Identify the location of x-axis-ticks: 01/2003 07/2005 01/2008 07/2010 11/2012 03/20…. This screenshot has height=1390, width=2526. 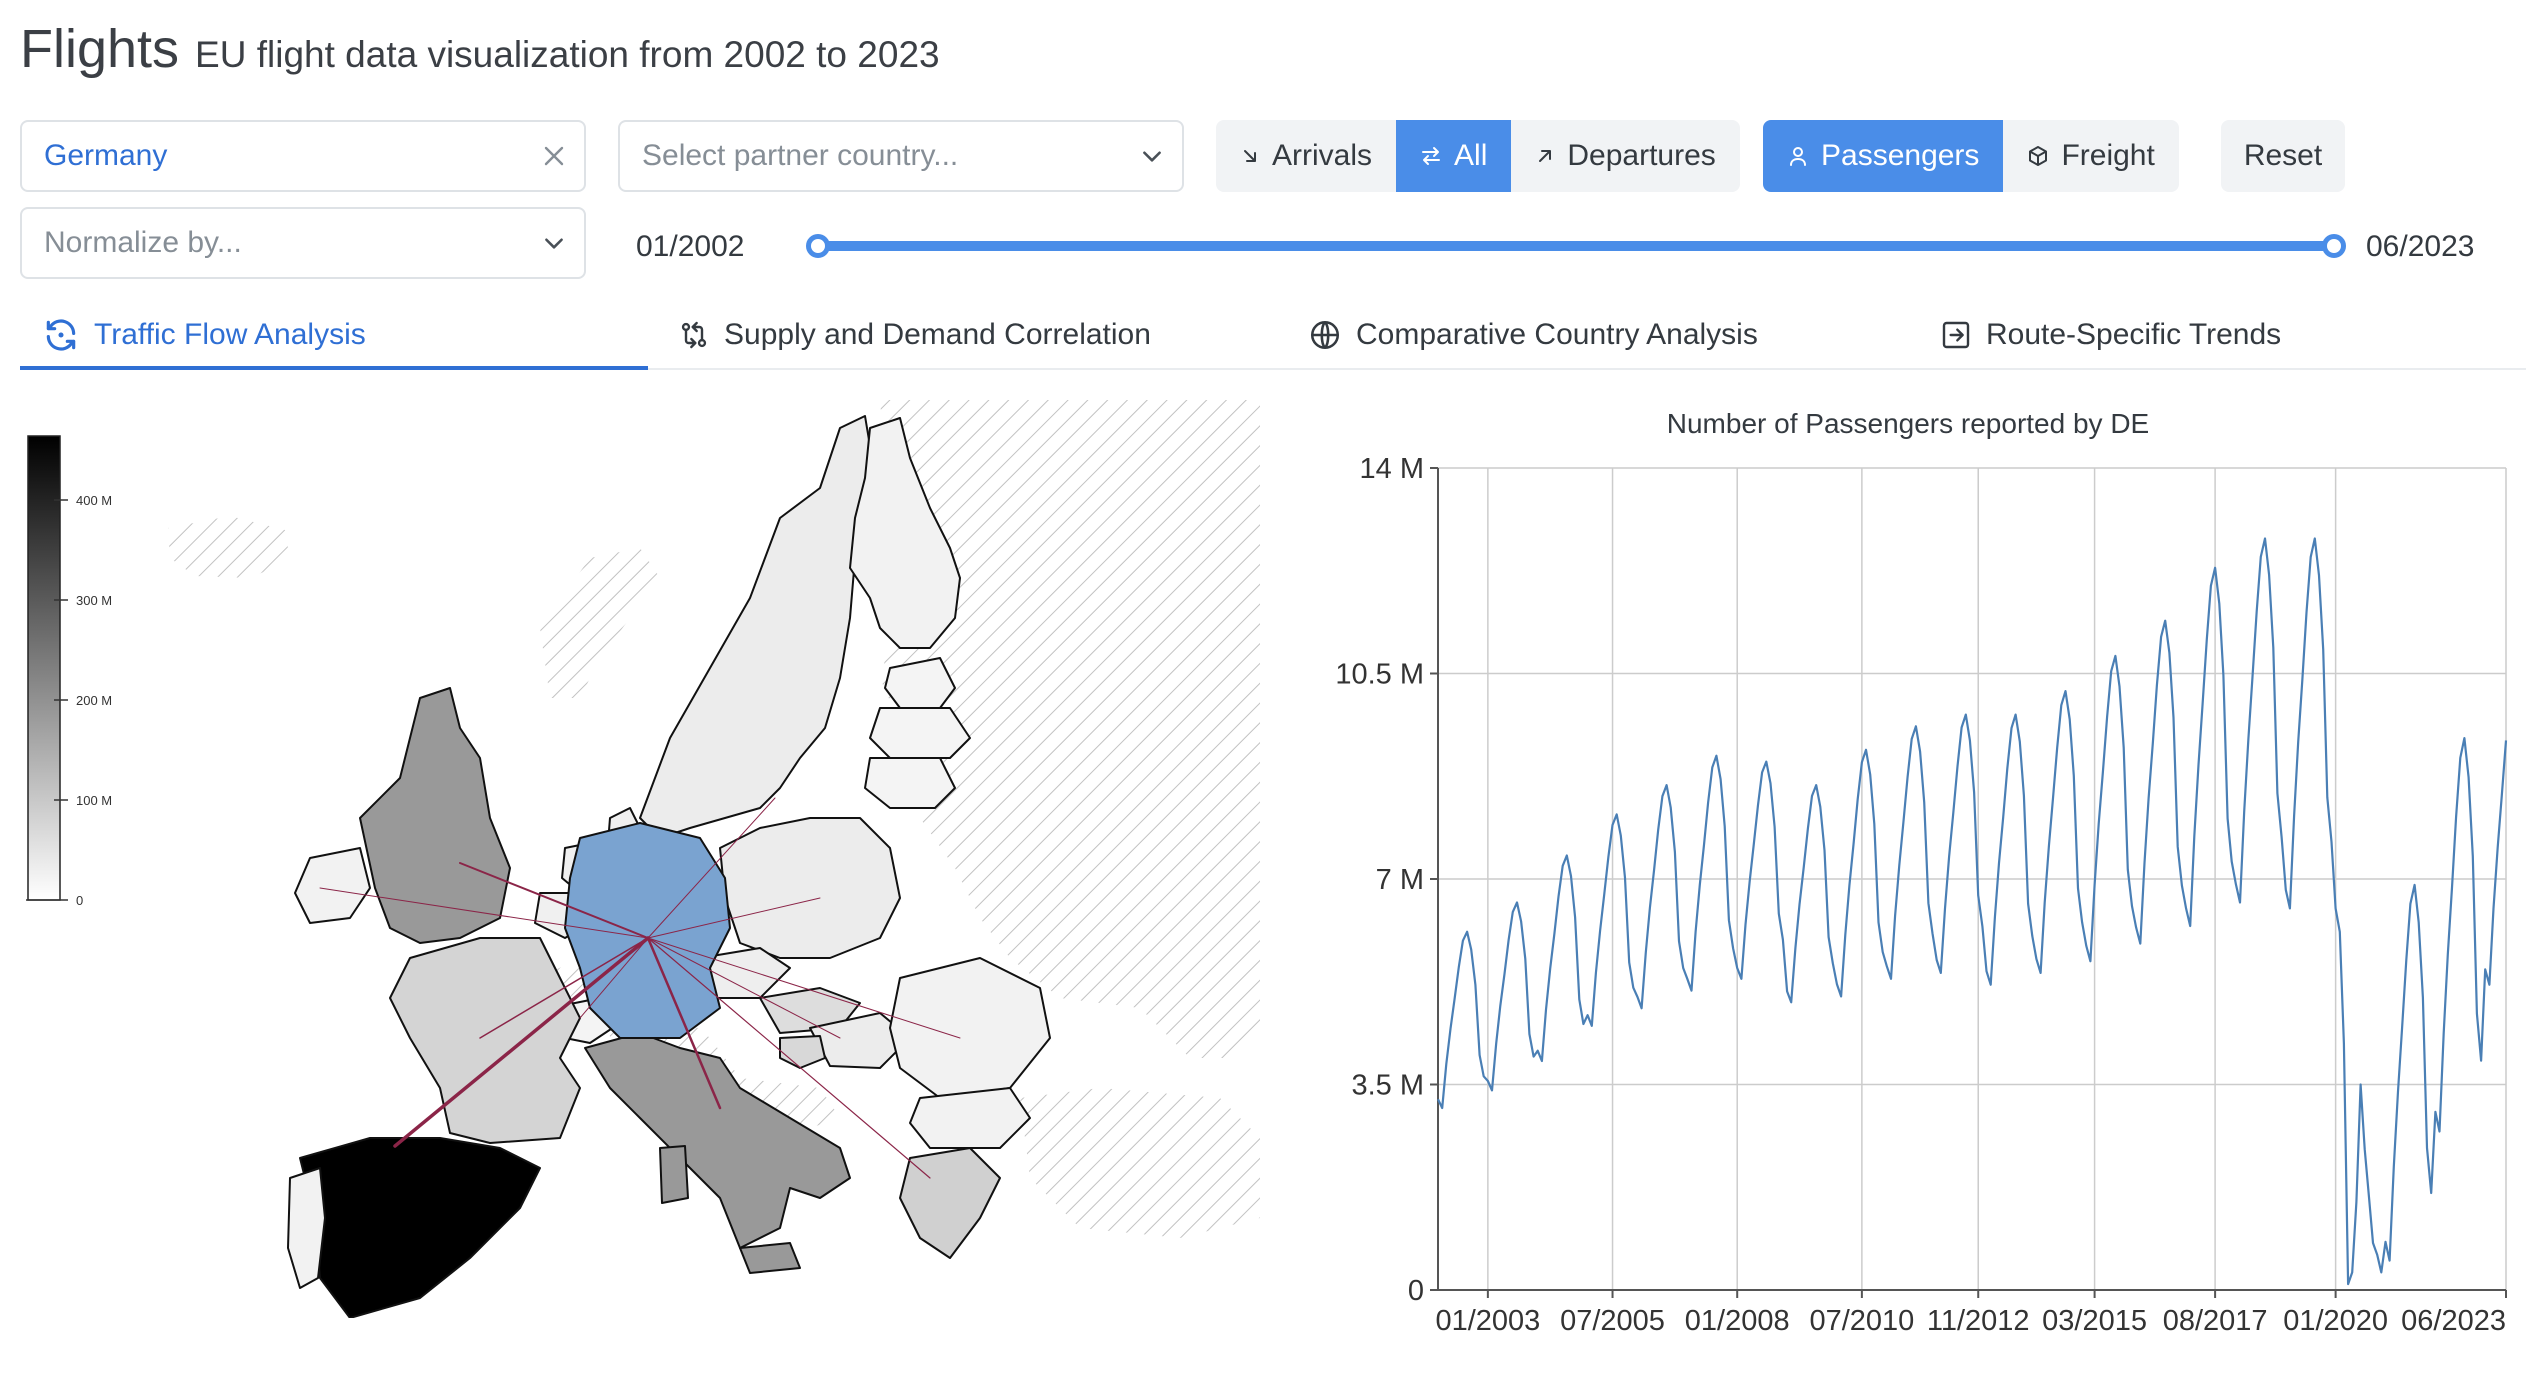
(1971, 1313).